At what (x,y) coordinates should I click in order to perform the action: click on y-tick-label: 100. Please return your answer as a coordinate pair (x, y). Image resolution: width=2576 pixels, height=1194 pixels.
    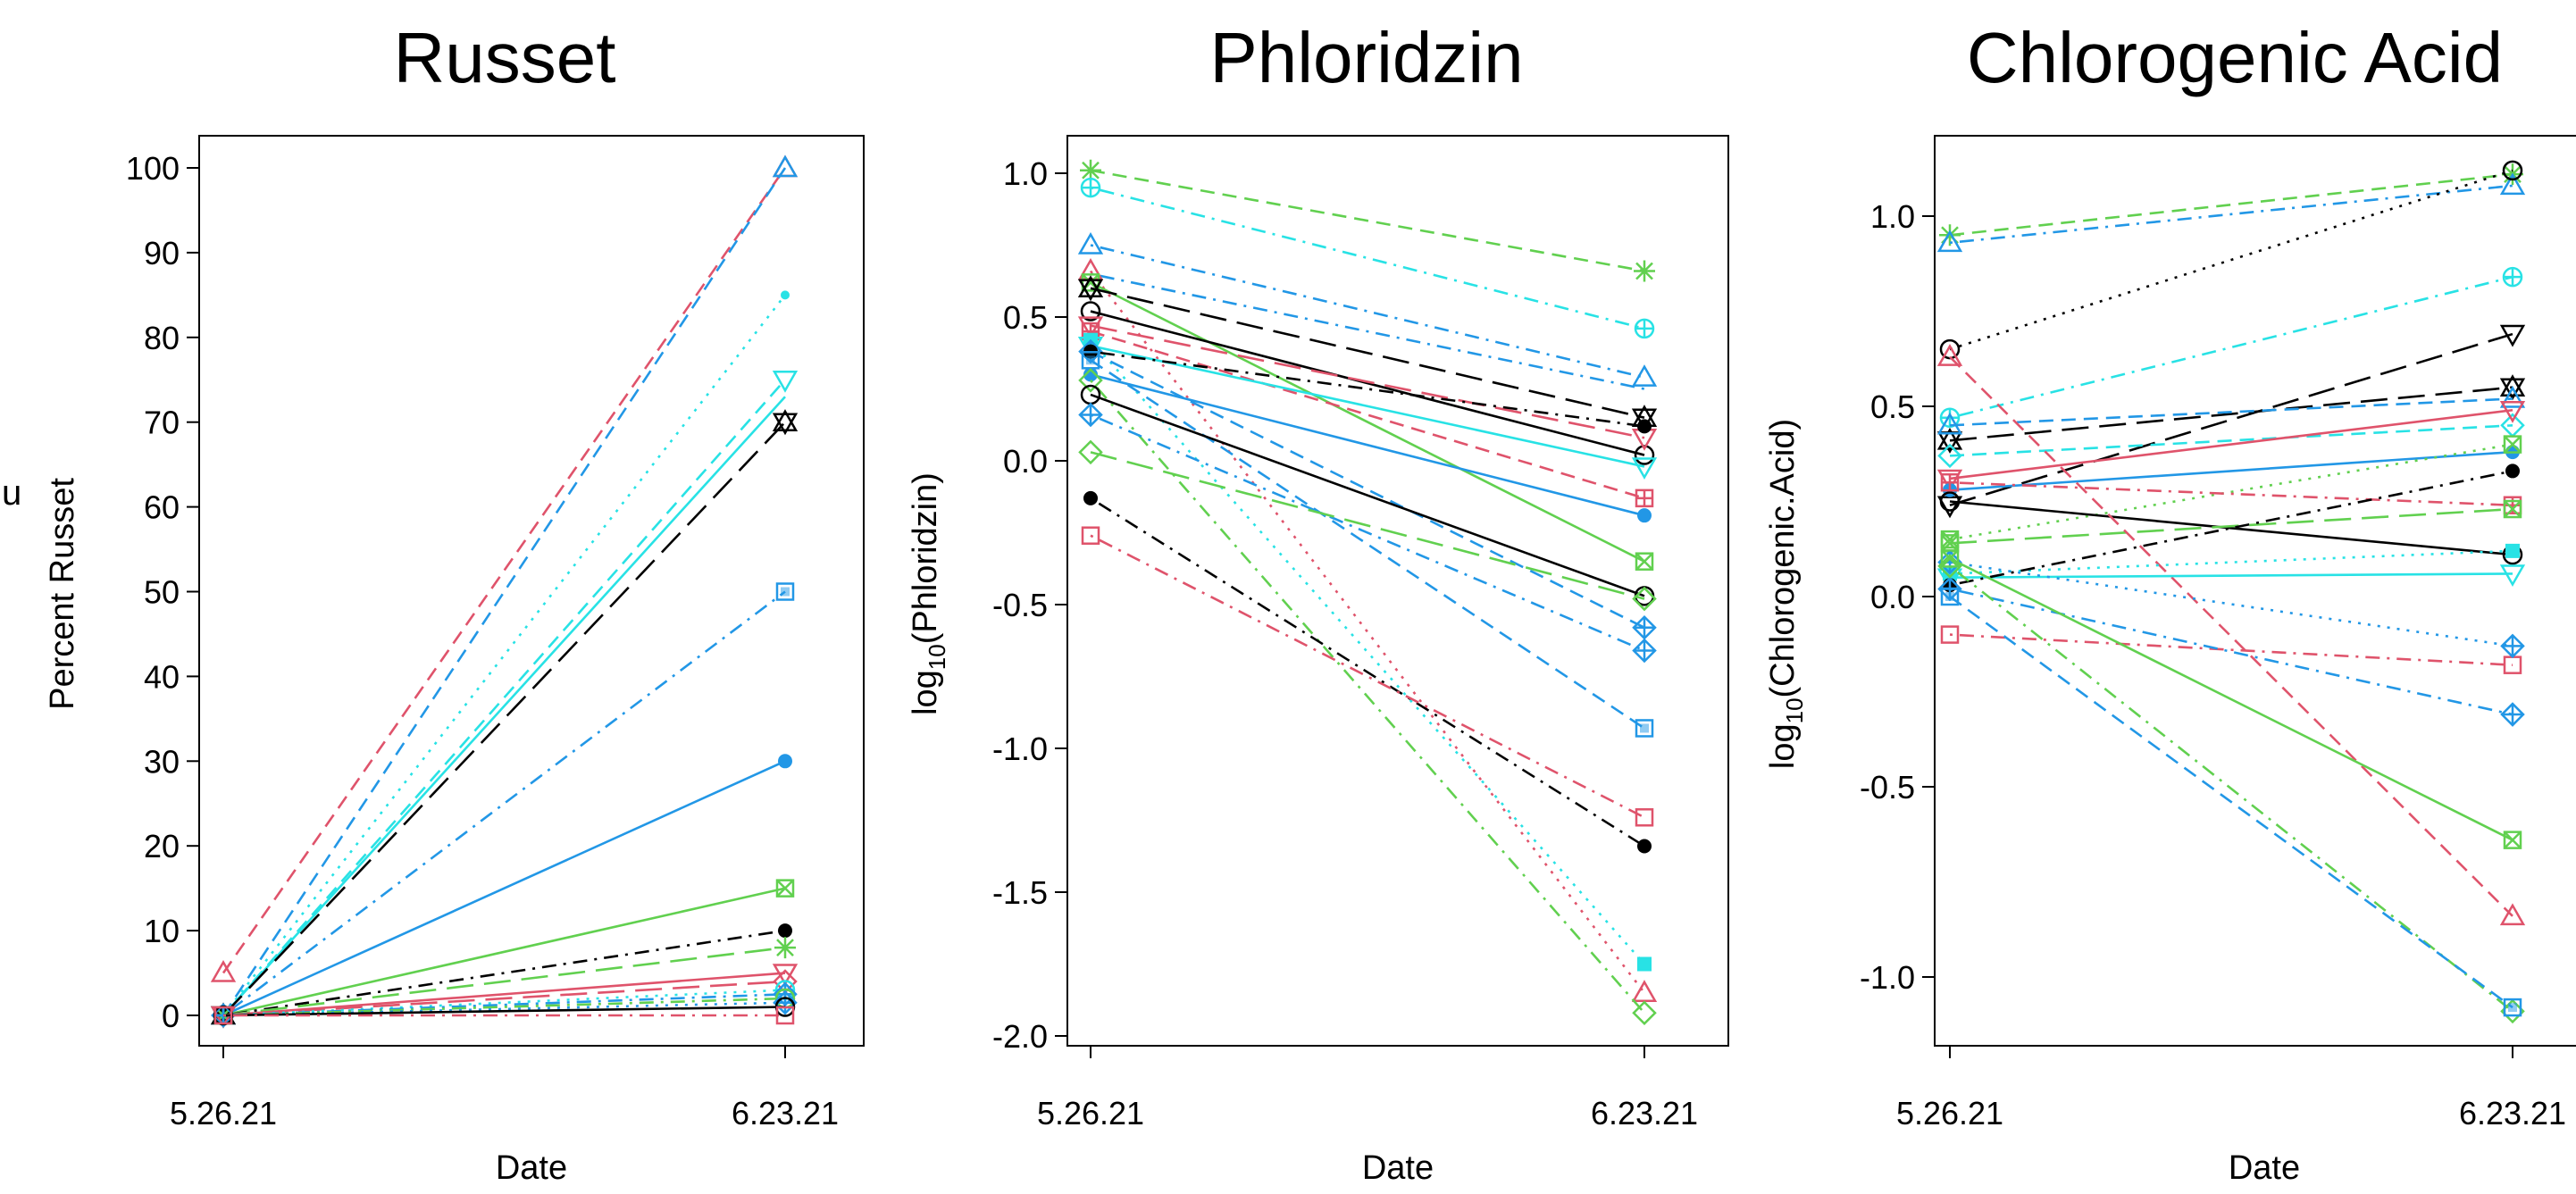
    Looking at the image, I should click on (153, 168).